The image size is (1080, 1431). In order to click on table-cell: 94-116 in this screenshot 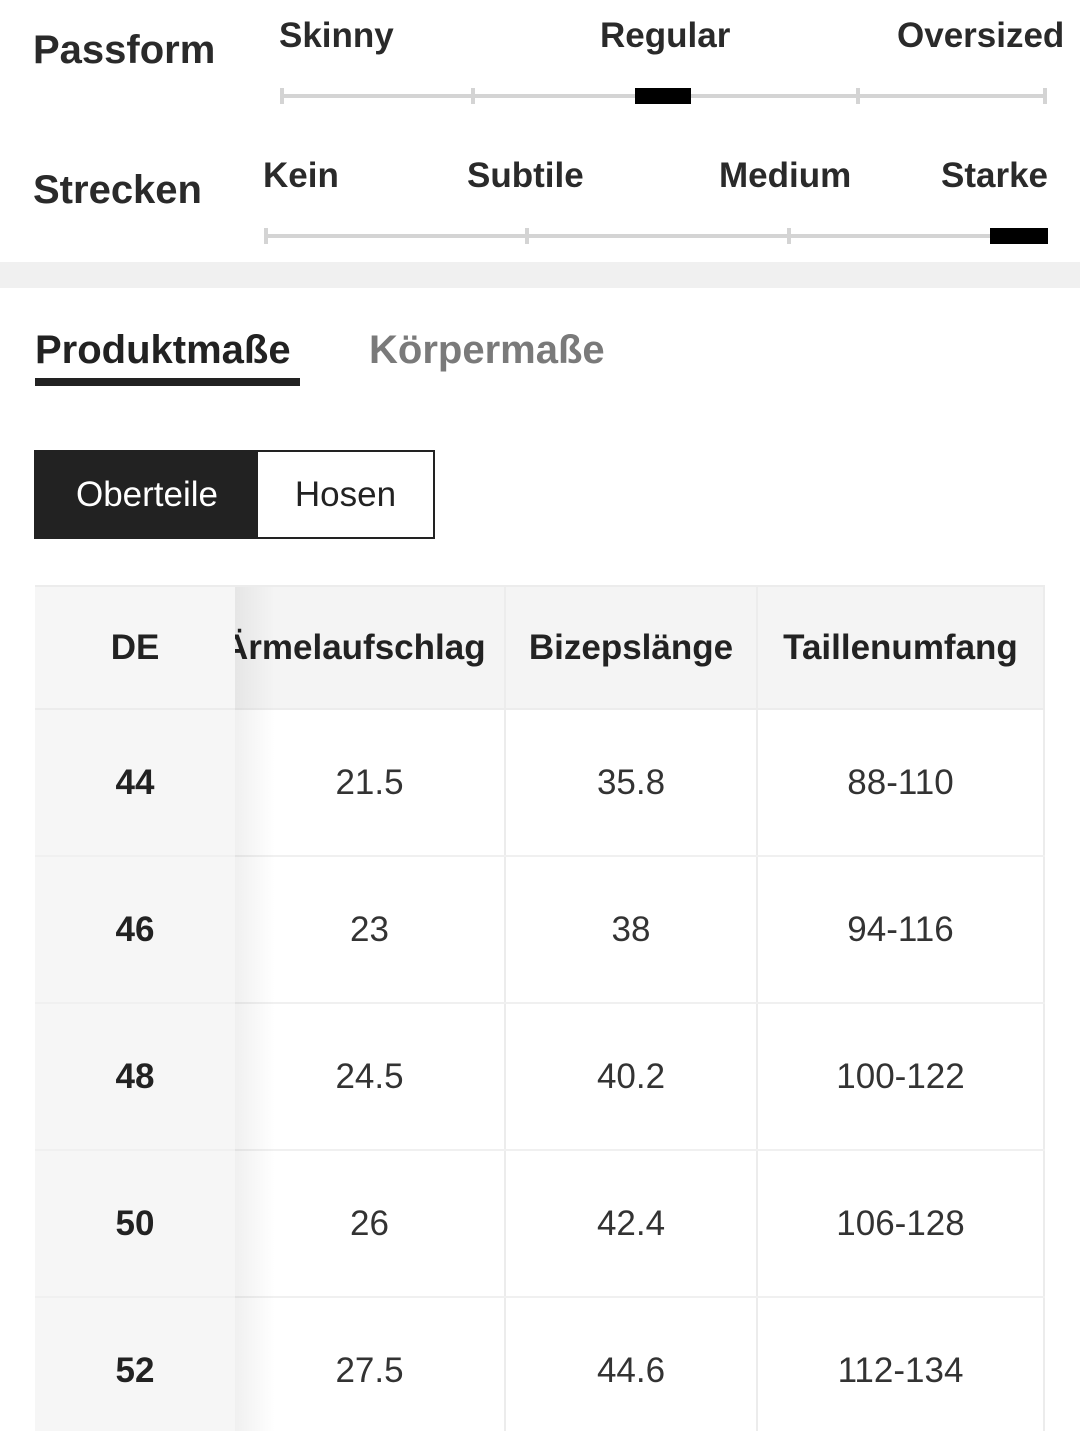, I will do `click(901, 929)`.